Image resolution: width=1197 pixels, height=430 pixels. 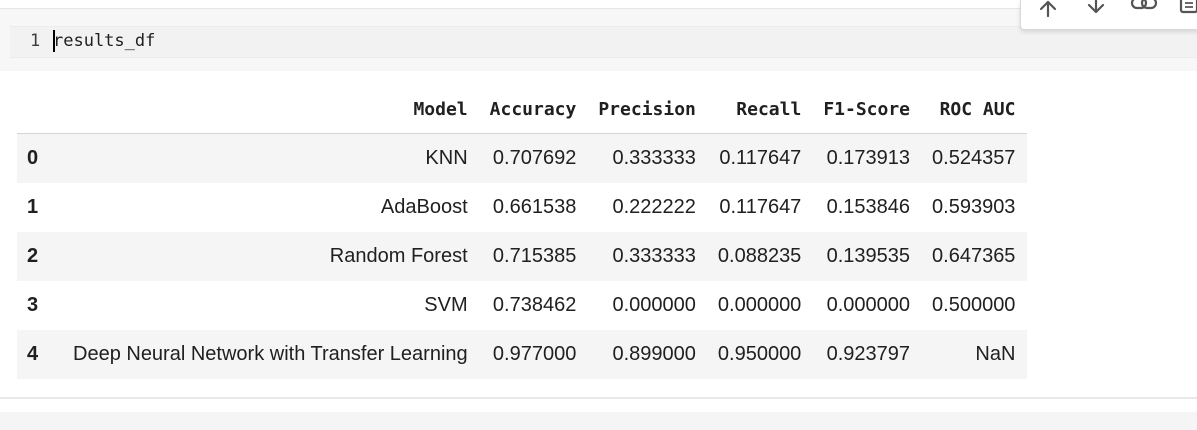 I want to click on cell-roc-auc: 0.524357, so click(x=975, y=158).